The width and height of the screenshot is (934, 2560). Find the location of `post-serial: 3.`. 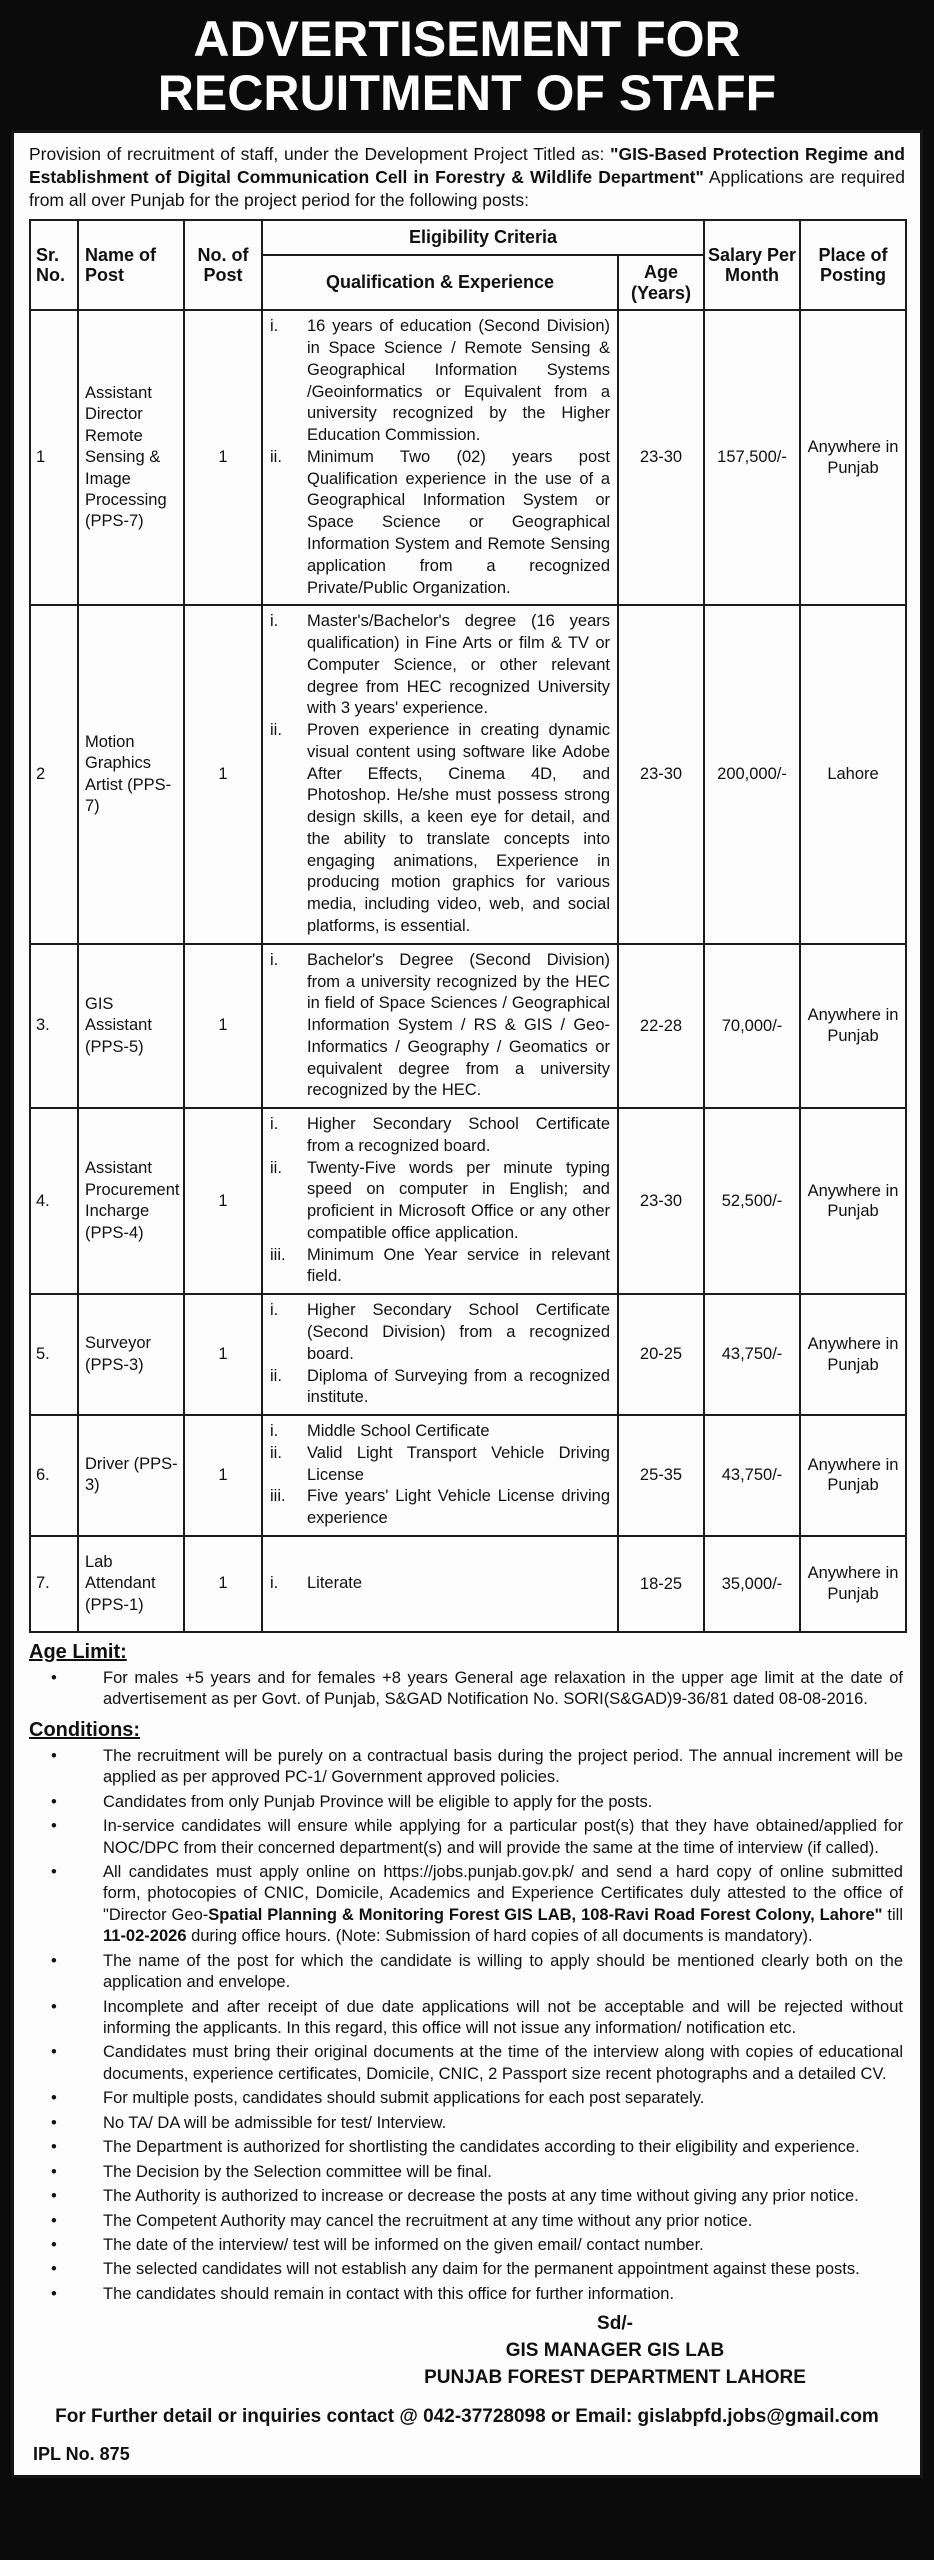

post-serial: 3. is located at coordinates (54, 1026).